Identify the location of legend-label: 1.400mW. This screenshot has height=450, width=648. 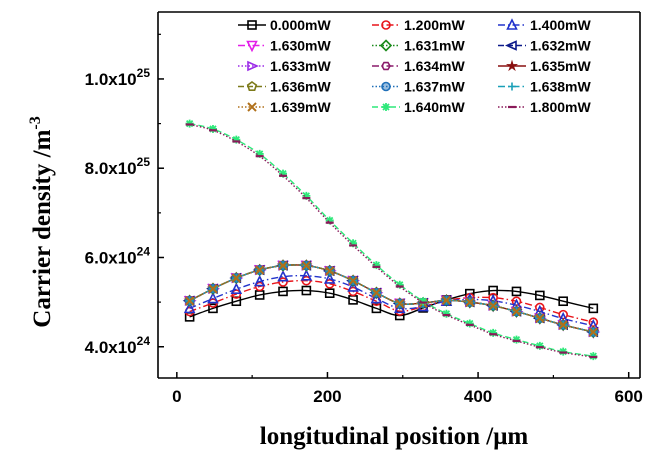
(560, 25).